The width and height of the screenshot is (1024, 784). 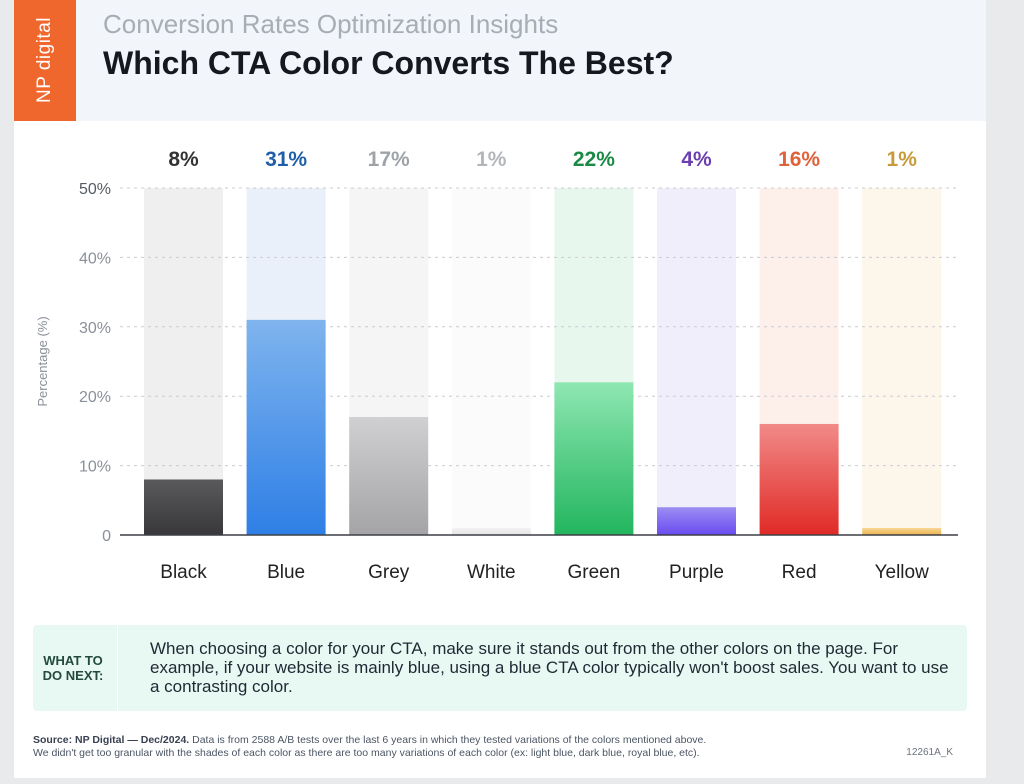 What do you see at coordinates (183, 507) in the screenshot?
I see `bar-black` at bounding box center [183, 507].